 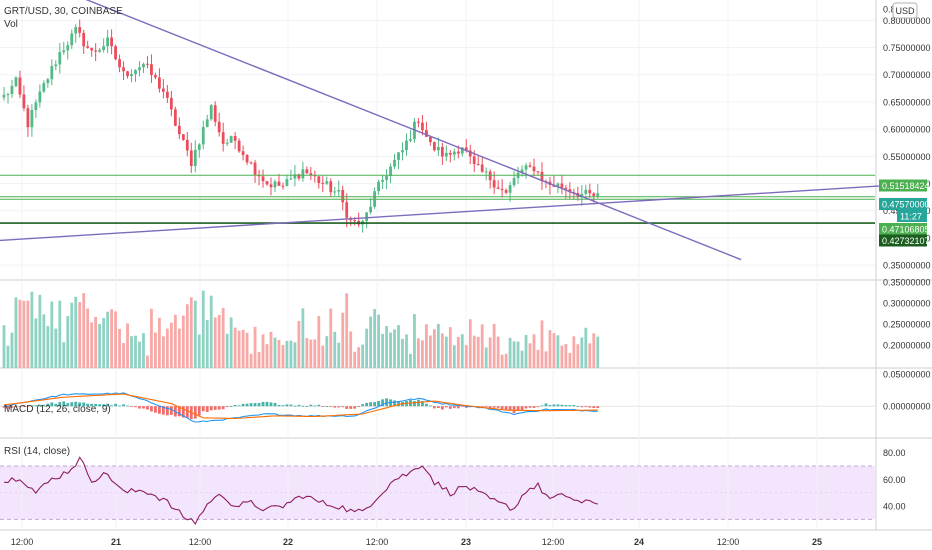 I want to click on currency-badge: USD, so click(x=905, y=10).